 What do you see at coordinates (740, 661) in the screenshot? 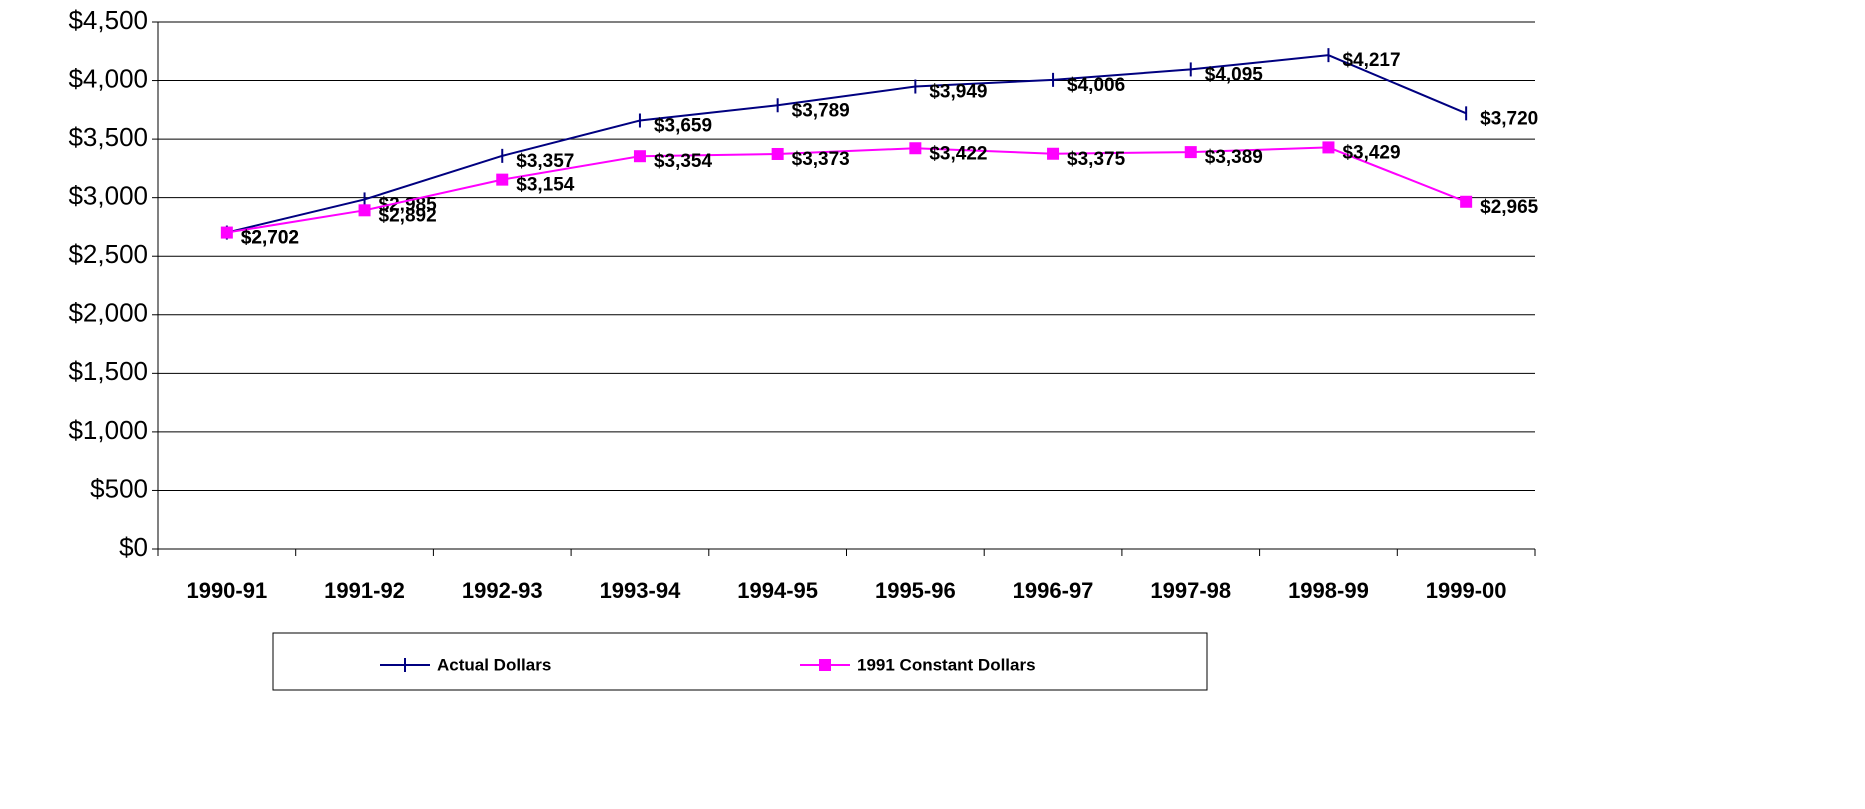
I see `legend-box` at bounding box center [740, 661].